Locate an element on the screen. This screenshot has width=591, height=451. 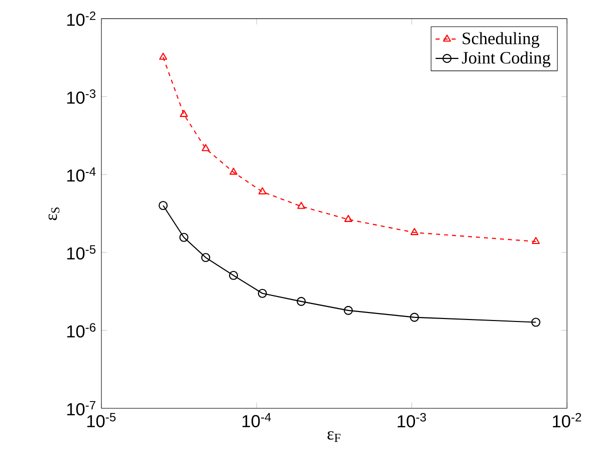
y-tick-label: 10$^{-3}$ is located at coordinates (81, 96).